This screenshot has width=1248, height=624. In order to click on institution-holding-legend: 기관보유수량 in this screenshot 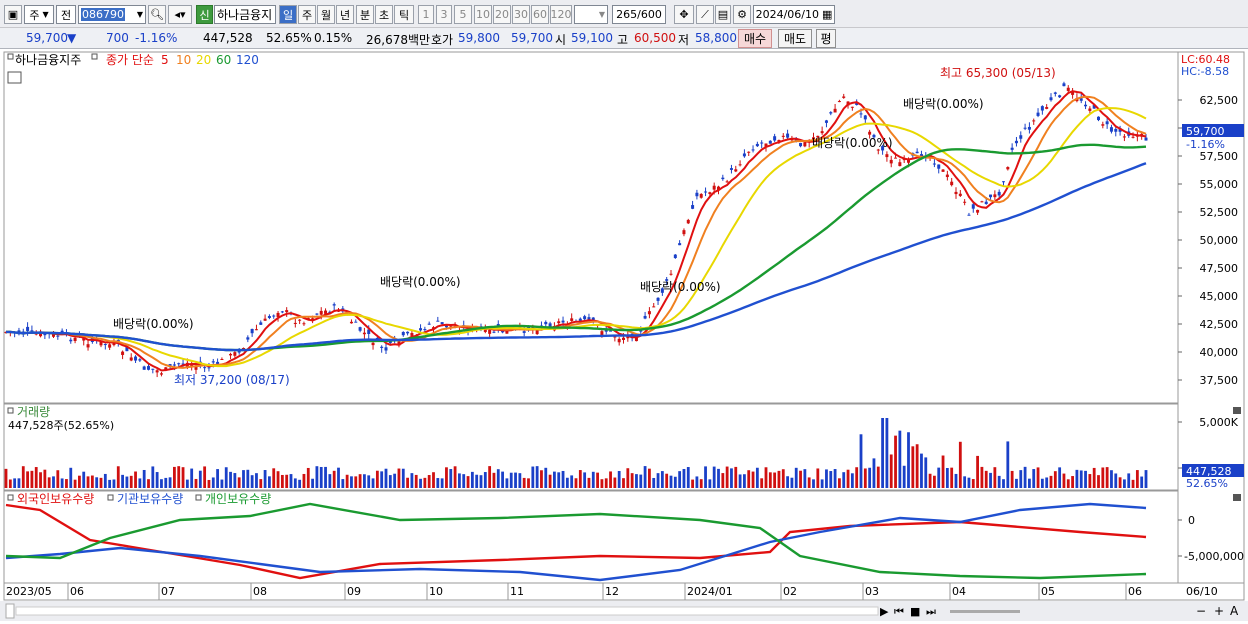, I will do `click(150, 499)`.